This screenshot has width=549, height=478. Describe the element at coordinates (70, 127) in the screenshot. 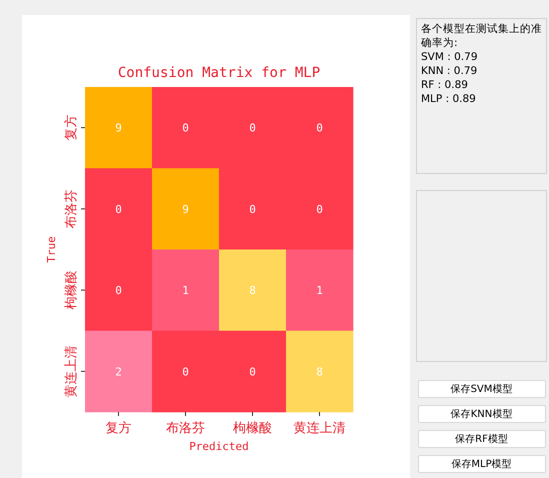

I see `y-tick-label: 复方` at that location.